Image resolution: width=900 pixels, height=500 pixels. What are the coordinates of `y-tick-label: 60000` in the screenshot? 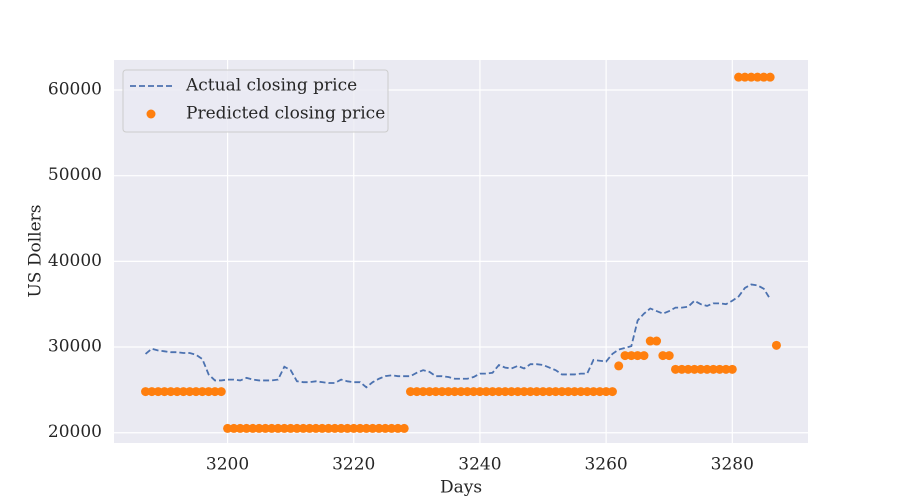 It's located at (75, 89).